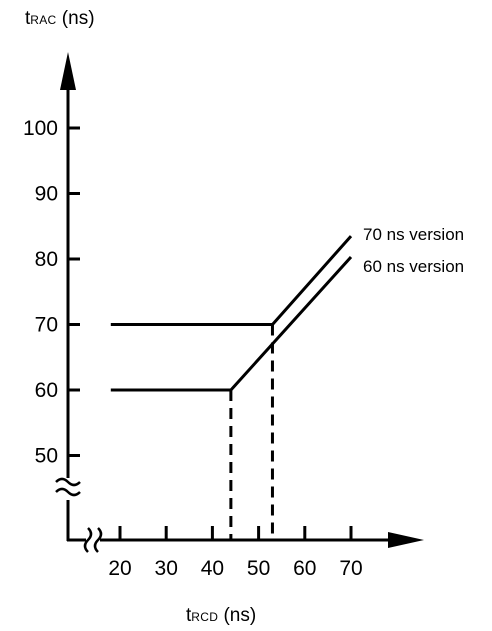 This screenshot has height=631, width=492. Describe the element at coordinates (413, 266) in the screenshot. I see `series-label-60ns: 60 ns version` at that location.